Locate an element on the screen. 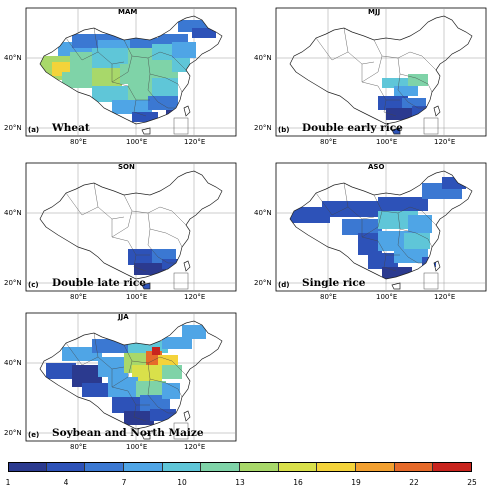  season-label: MJJ is located at coordinates (374, 12).